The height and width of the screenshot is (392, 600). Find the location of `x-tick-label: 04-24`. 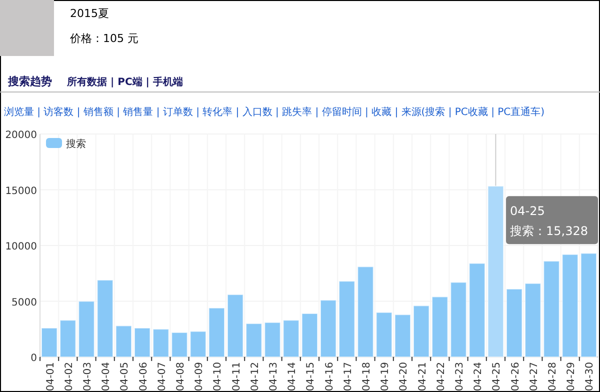

x-tick-label: 04-24 is located at coordinates (478, 377).